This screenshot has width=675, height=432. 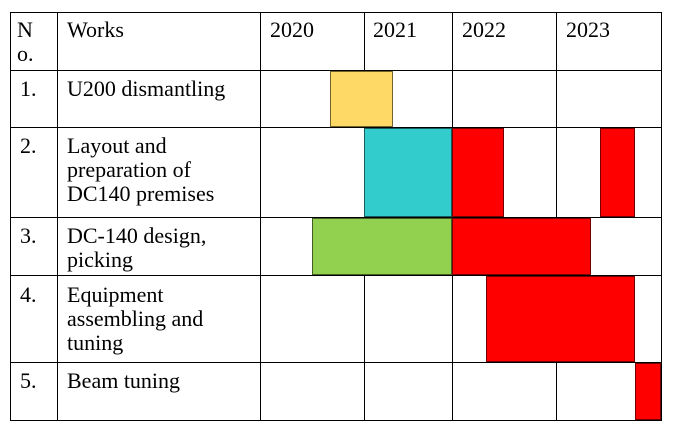 I want to click on row-3-works: DC-140 design, picking, so click(x=137, y=247).